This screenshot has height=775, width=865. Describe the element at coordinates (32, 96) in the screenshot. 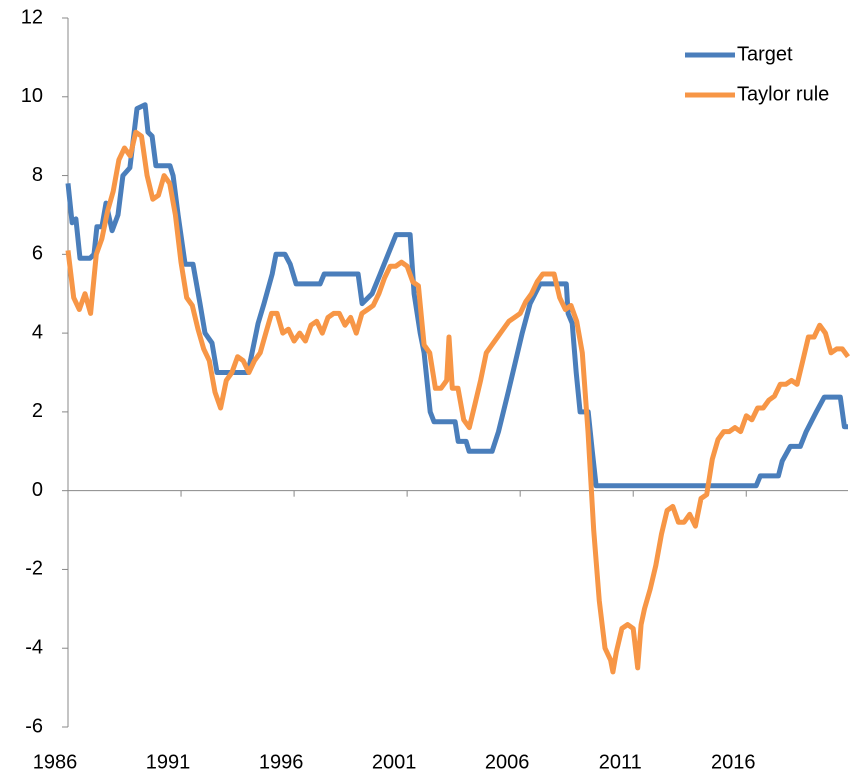

I see `y-tick-label: 10` at that location.